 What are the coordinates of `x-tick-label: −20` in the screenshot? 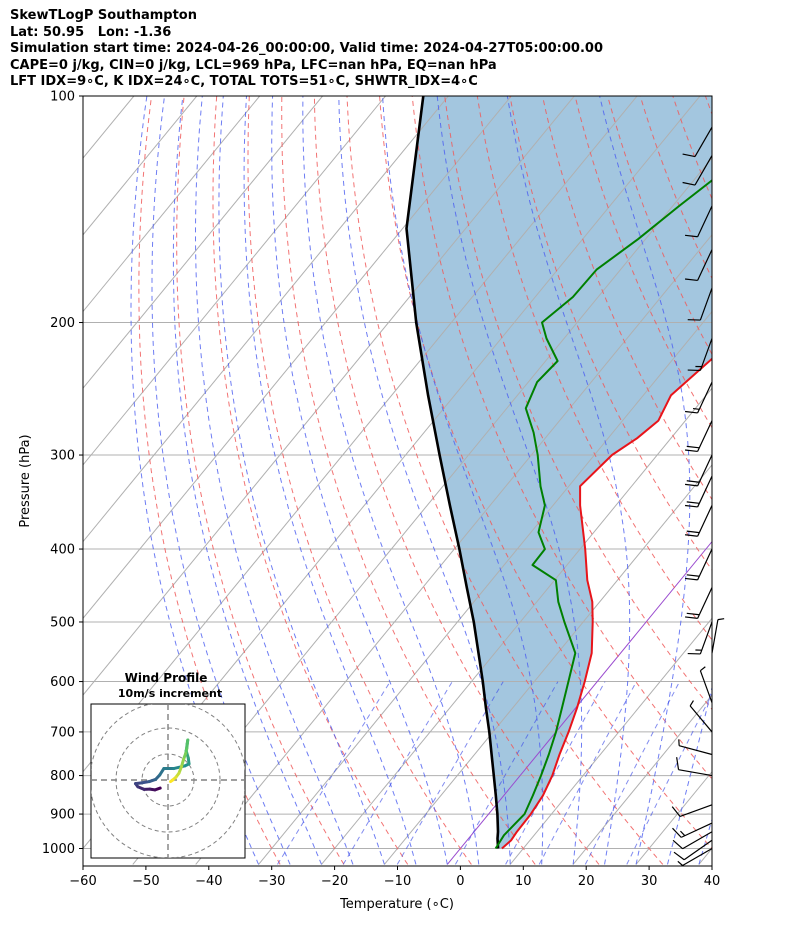 It's located at (334, 881).